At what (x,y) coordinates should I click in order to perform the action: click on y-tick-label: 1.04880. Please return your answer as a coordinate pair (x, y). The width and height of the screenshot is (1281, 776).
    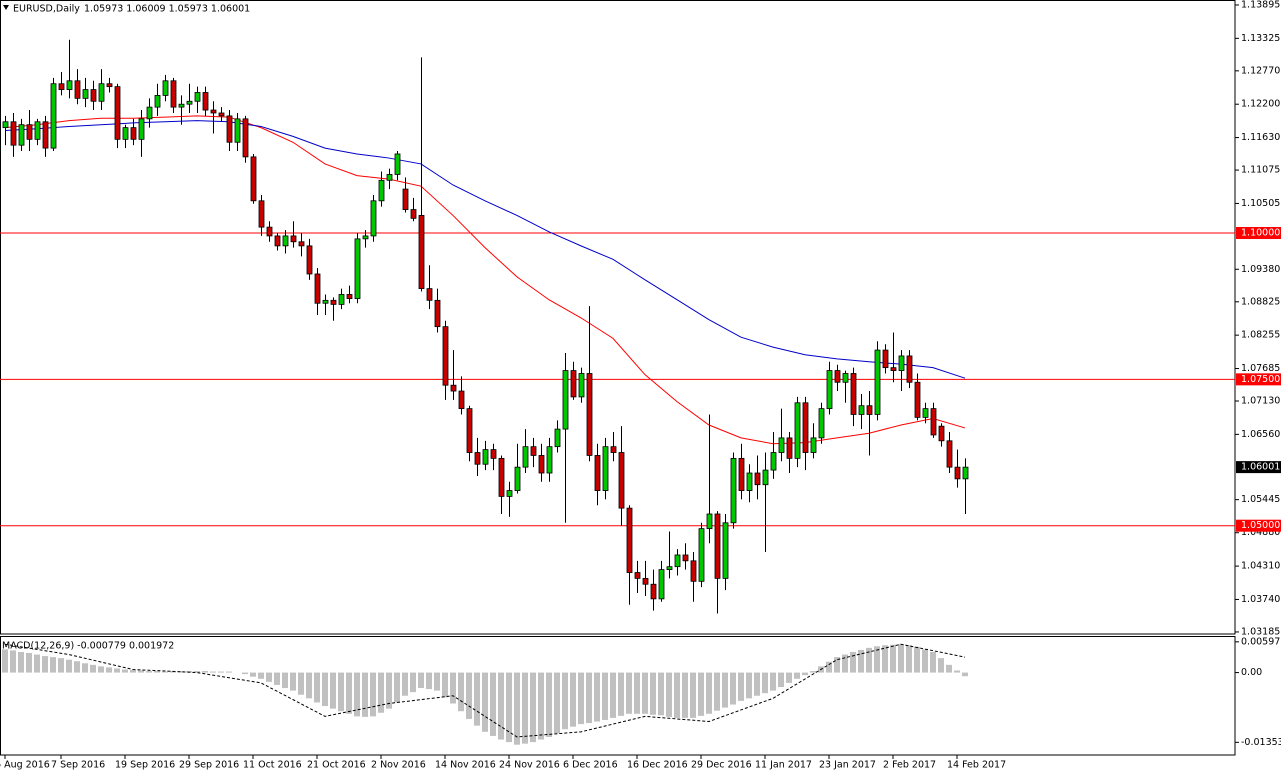
    Looking at the image, I should click on (1260, 532).